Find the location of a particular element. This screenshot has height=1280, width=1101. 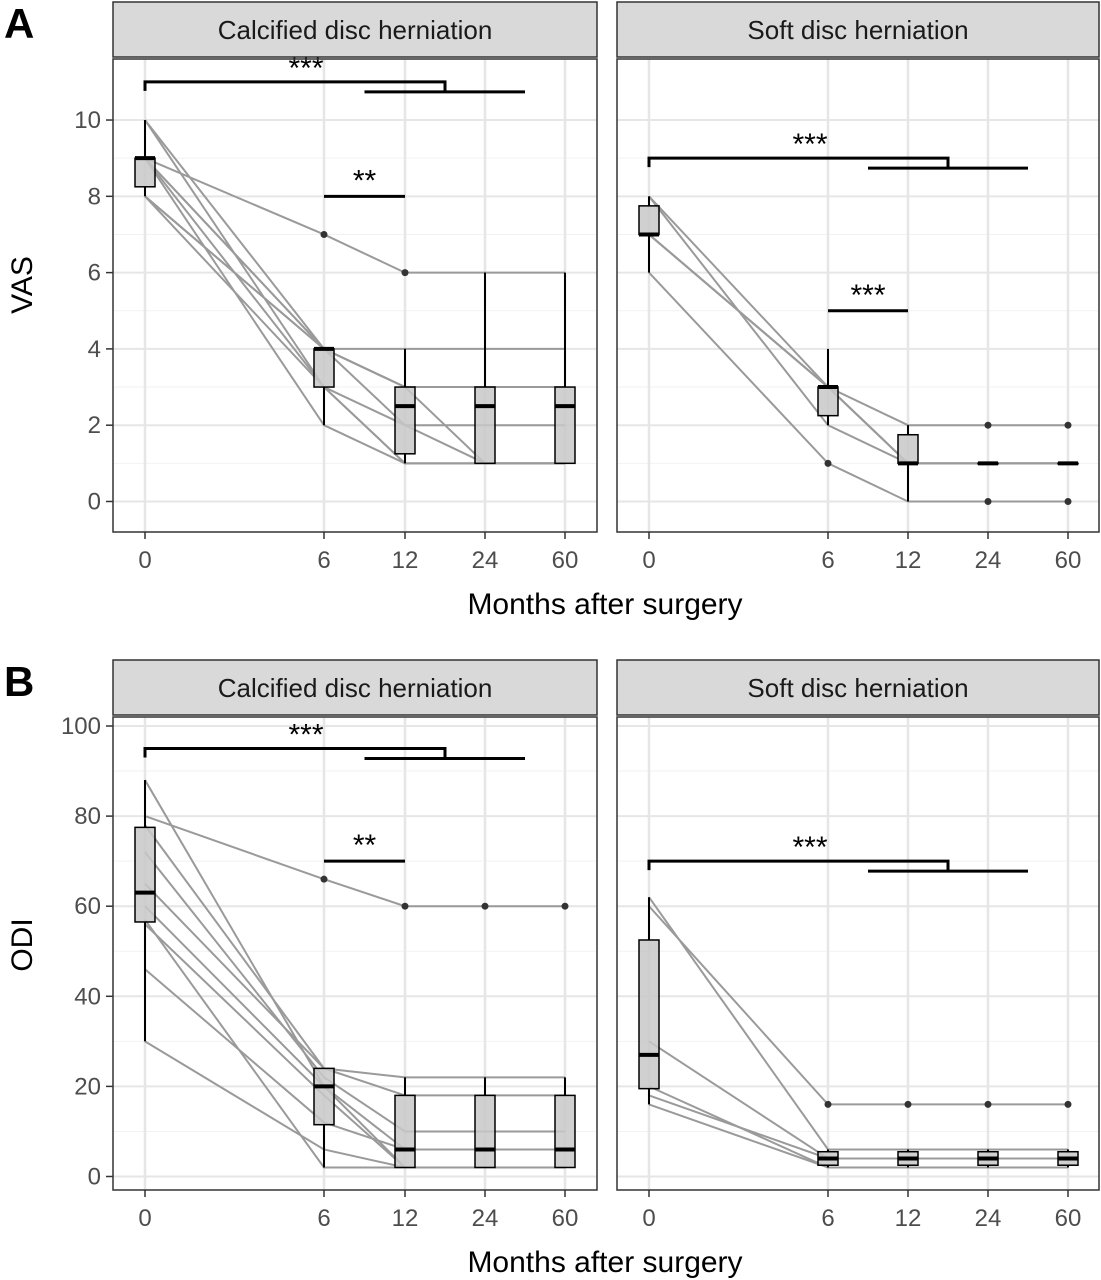

y-tick-label: 60 is located at coordinates (87, 906).